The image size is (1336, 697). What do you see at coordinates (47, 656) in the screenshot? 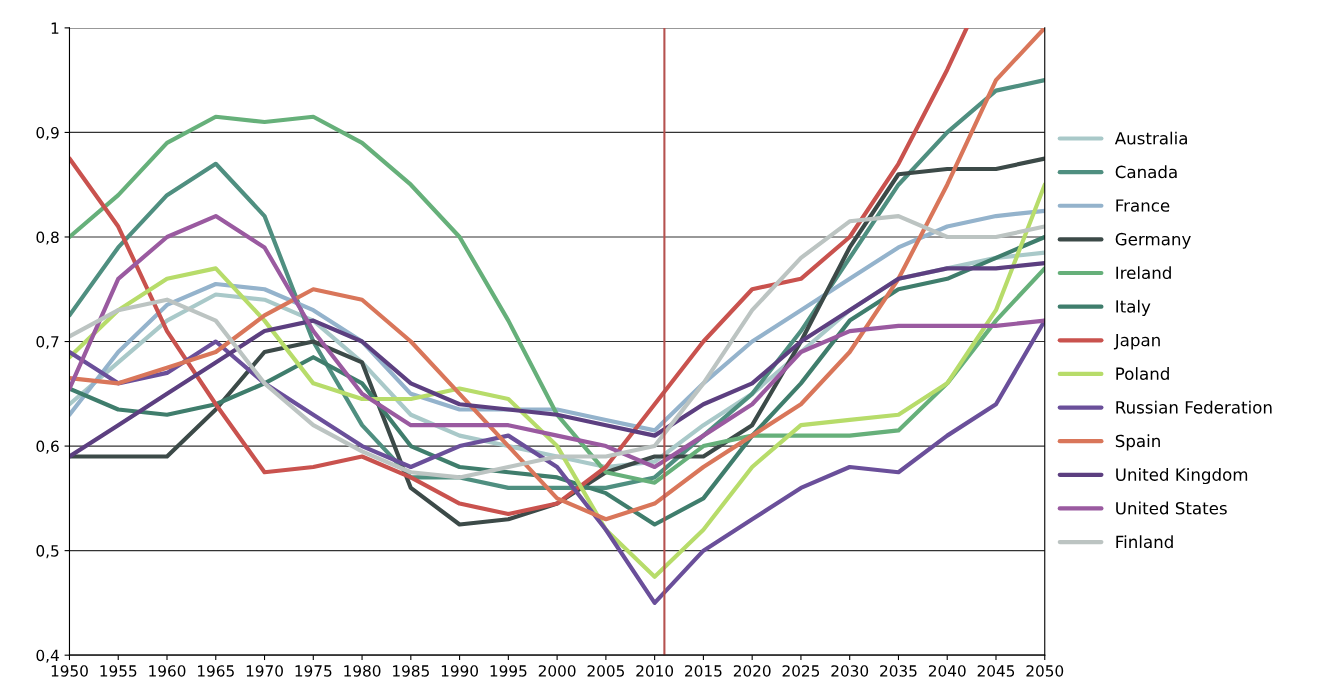
I see `y-tick-label: 0,4` at bounding box center [47, 656].